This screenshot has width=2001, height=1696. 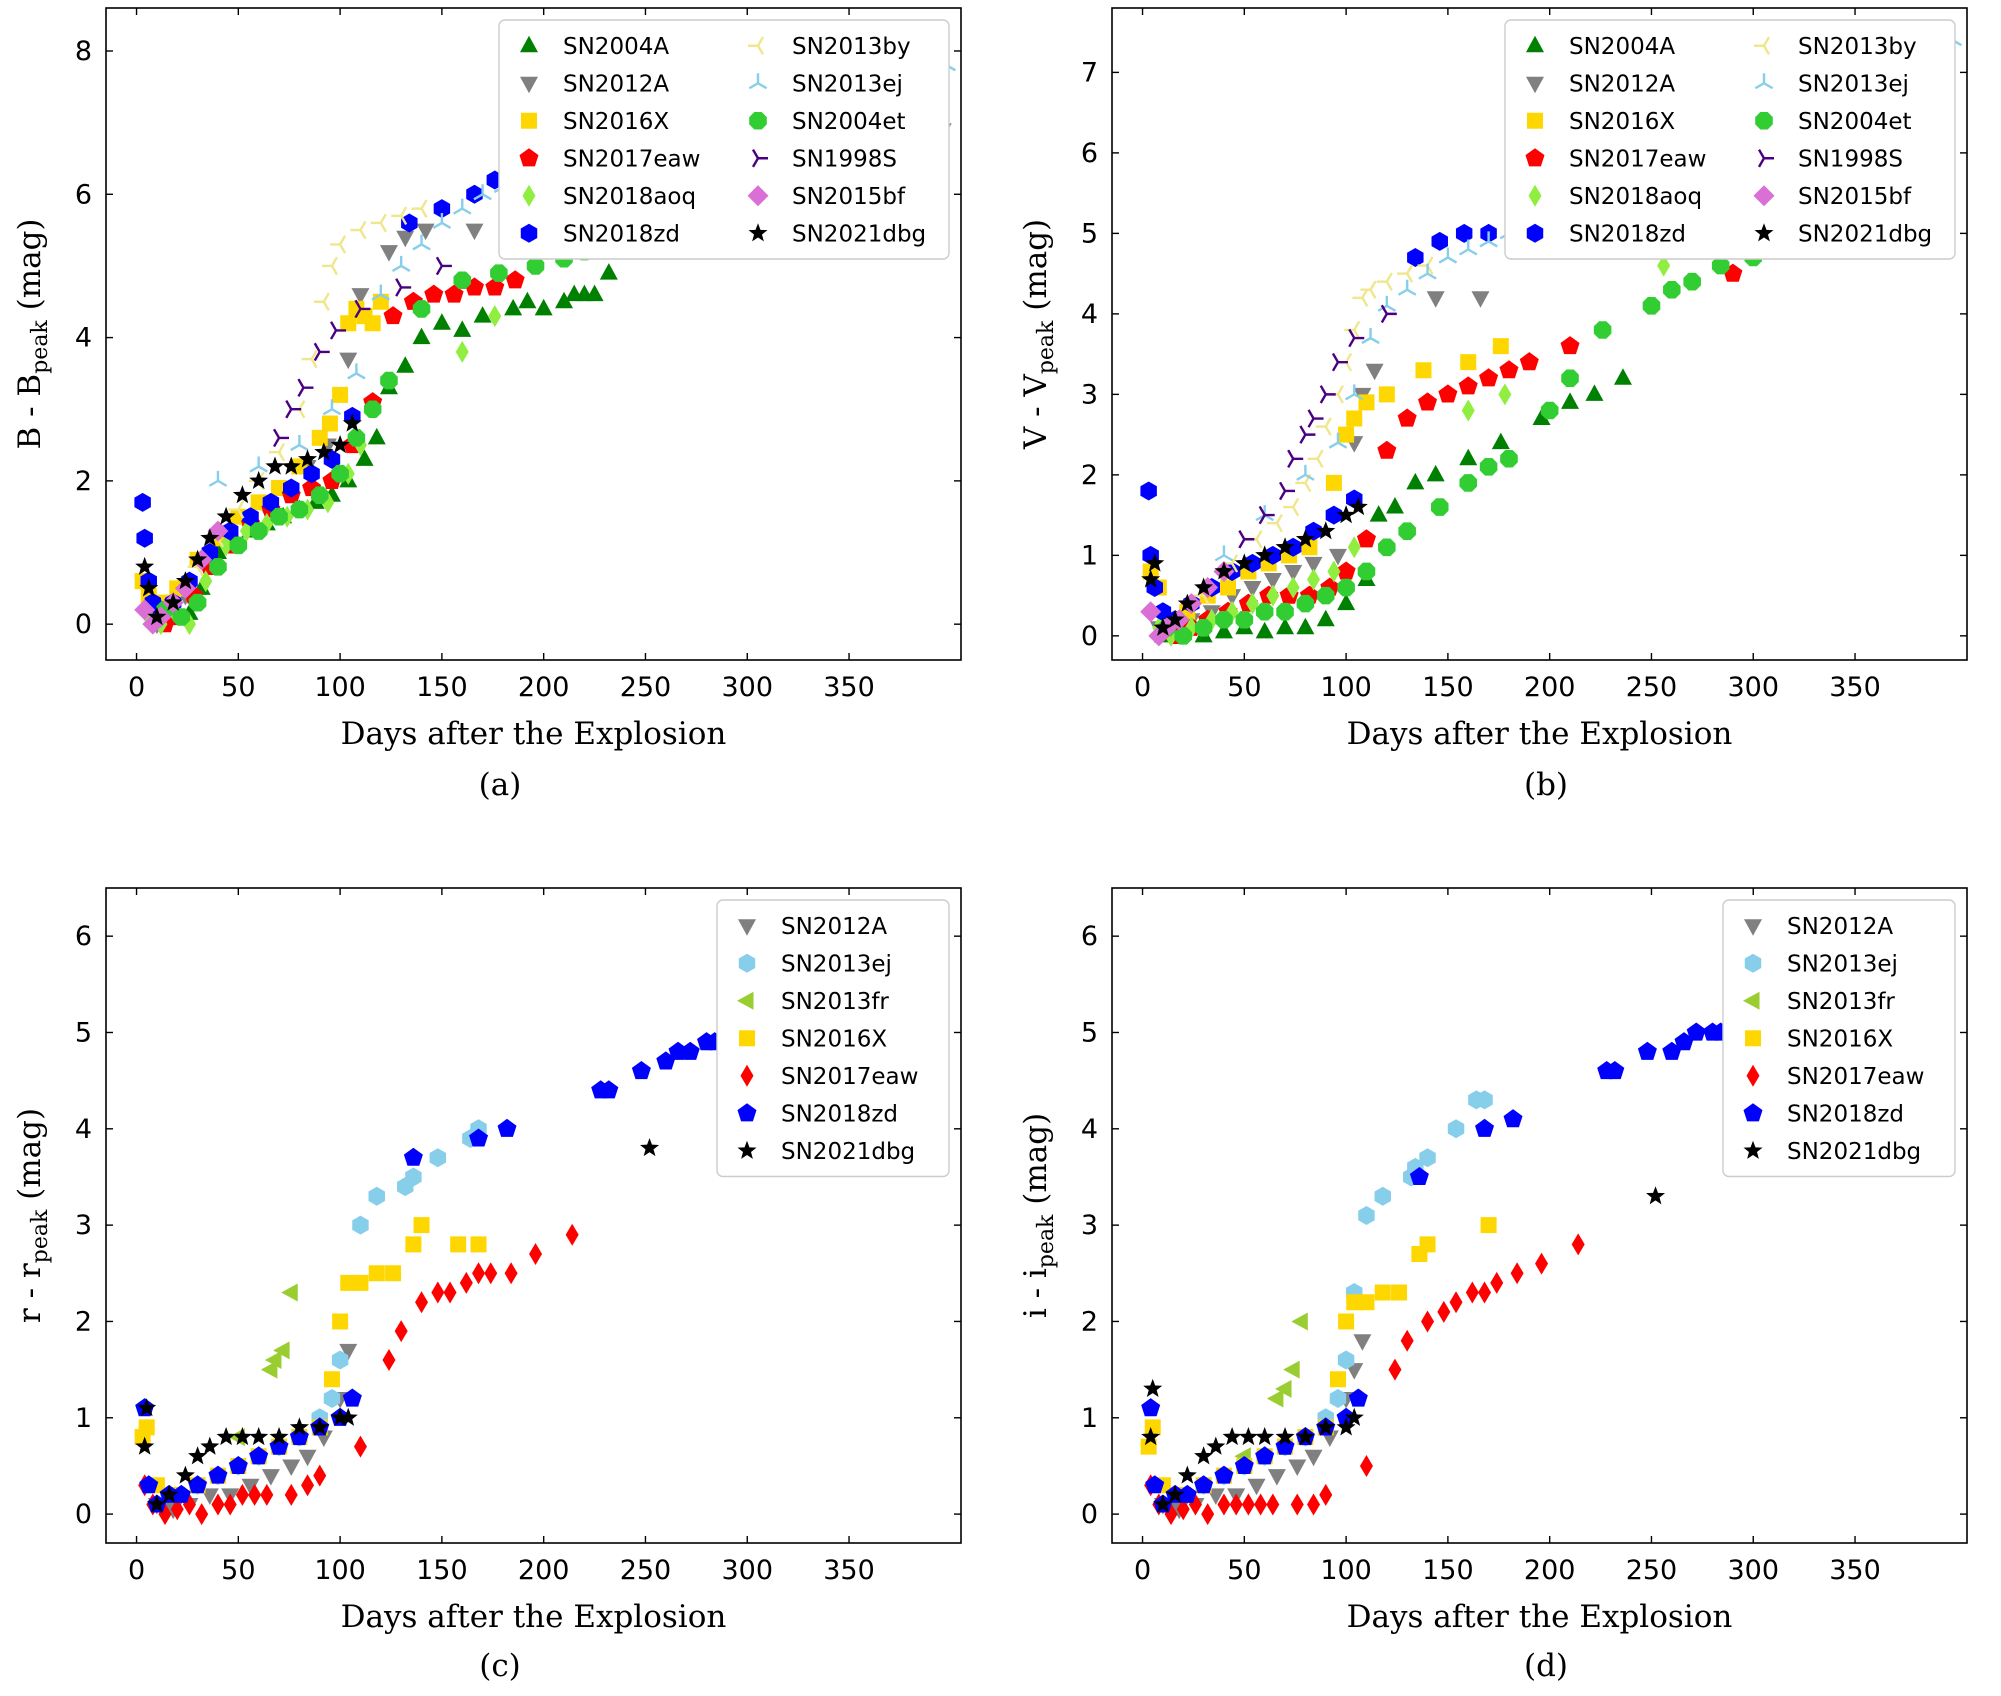 I want to click on legend-label: SN2012A, so click(x=1622, y=84).